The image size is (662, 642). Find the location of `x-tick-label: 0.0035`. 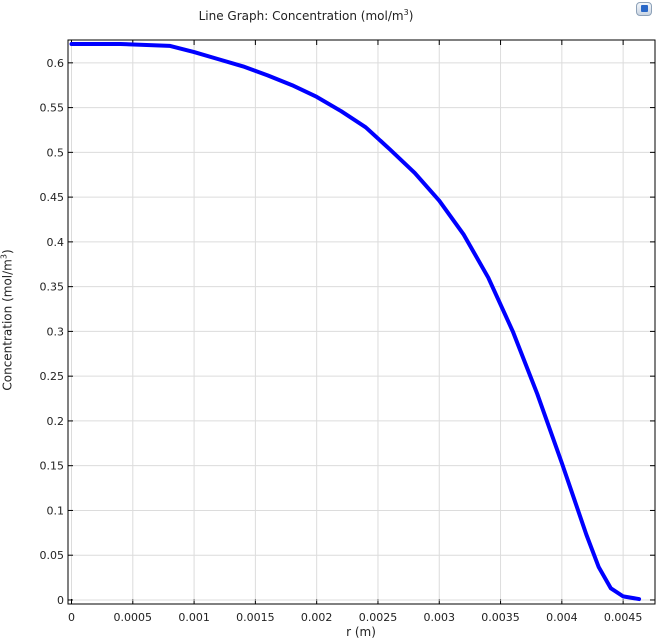

x-tick-label: 0.0035 is located at coordinates (500, 617).